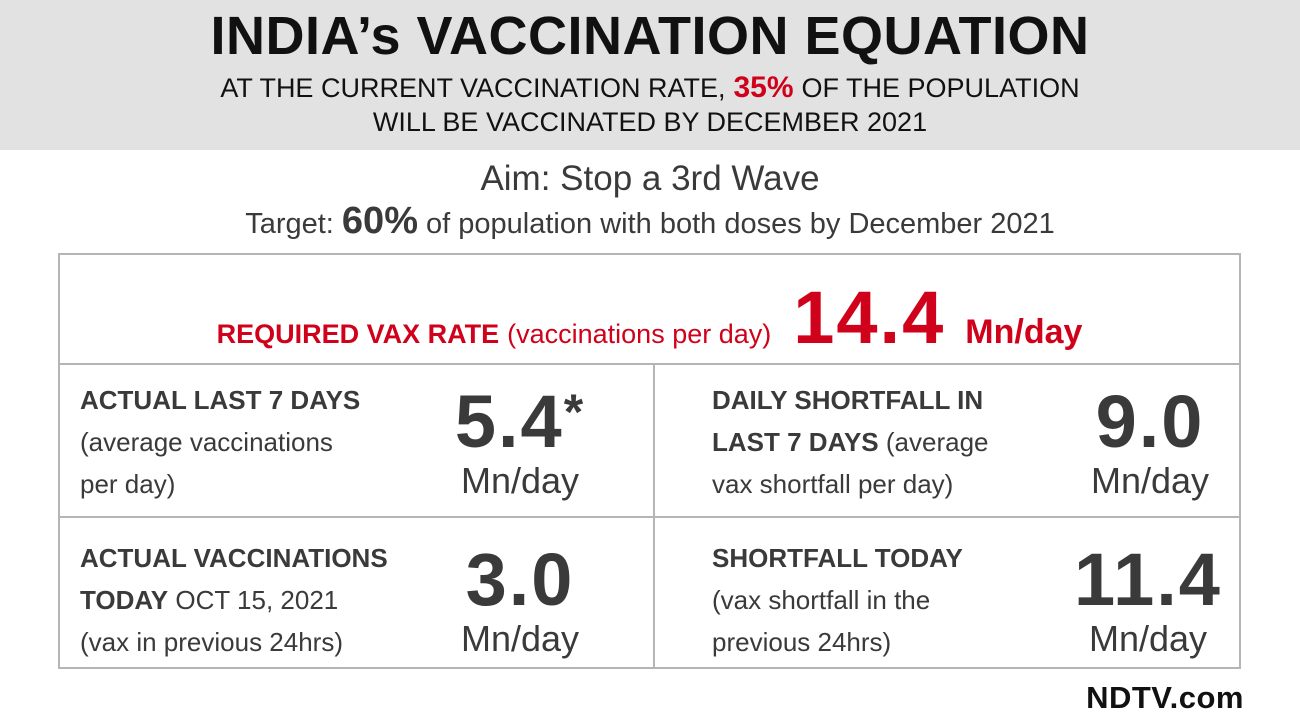 This screenshot has width=1300, height=728. Describe the element at coordinates (1150, 421) in the screenshot. I see `shortfall-7-days-value: 9.0` at that location.